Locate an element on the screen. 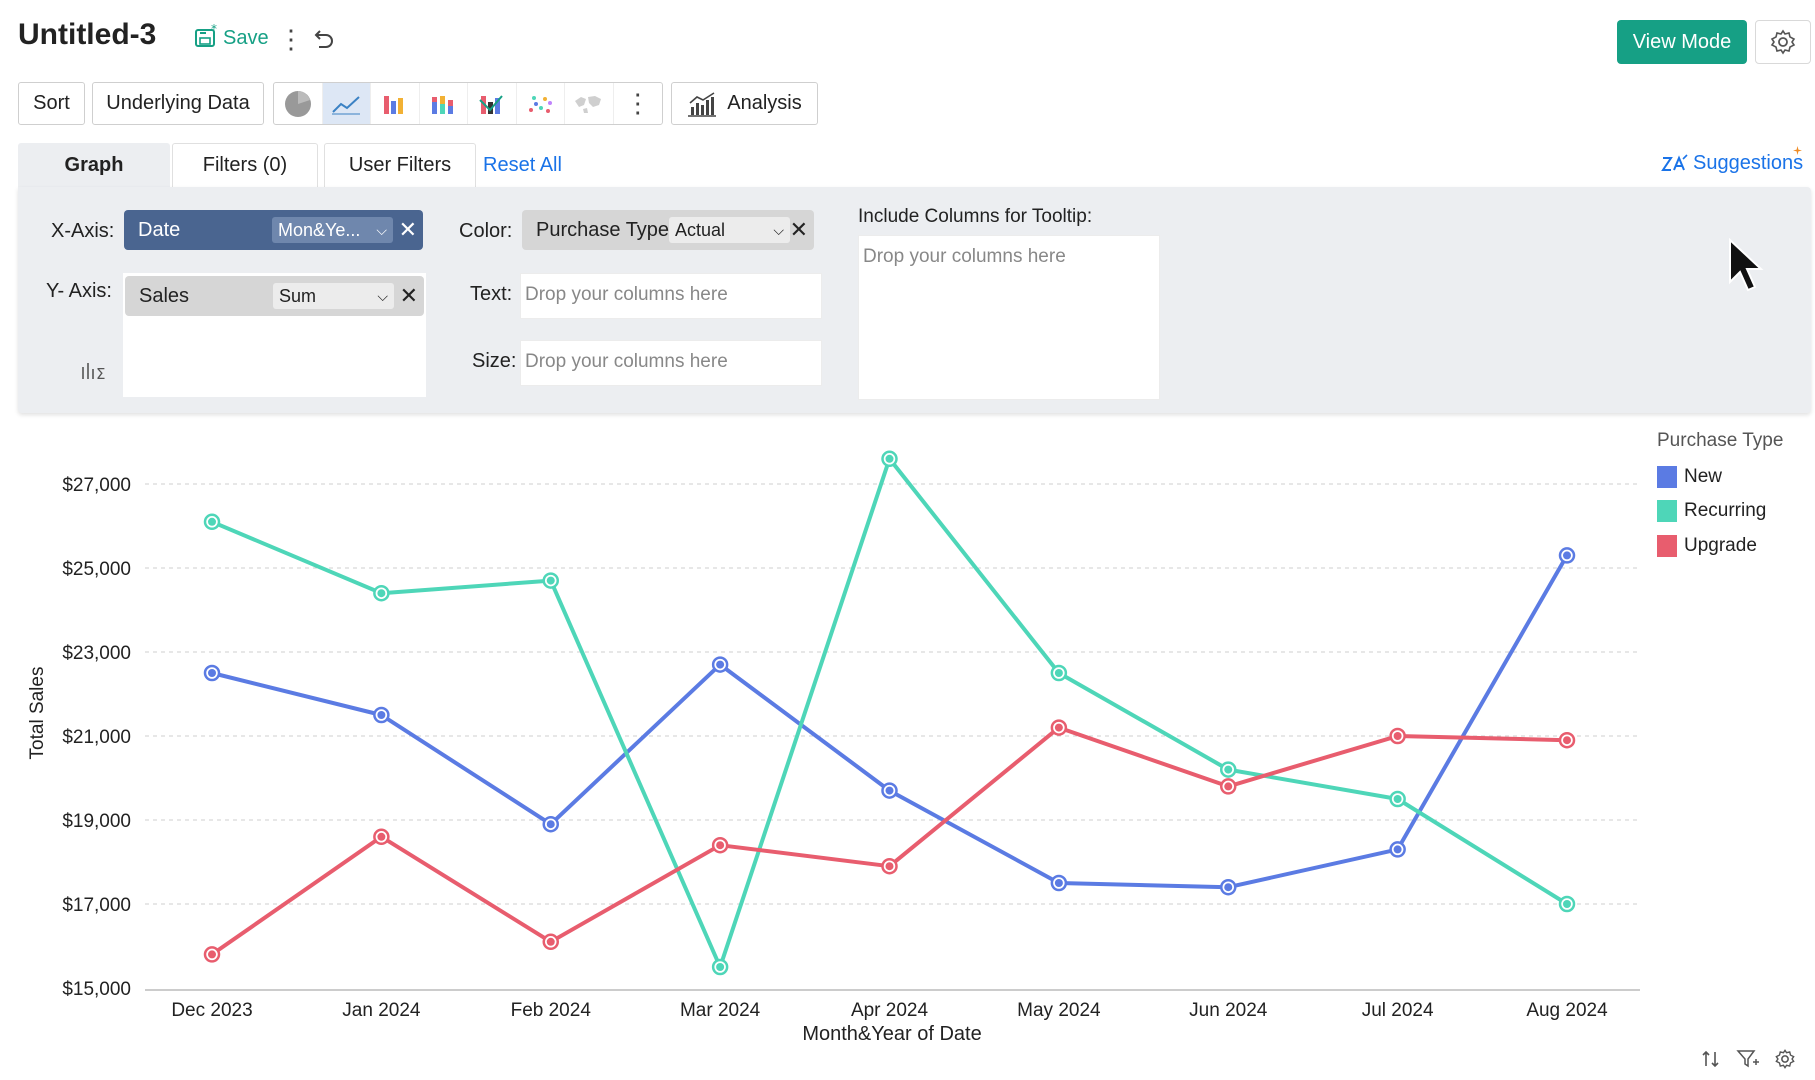 Image resolution: width=1815 pixels, height=1080 pixels. tab-user-filters: User Filters is located at coordinates (400, 165).